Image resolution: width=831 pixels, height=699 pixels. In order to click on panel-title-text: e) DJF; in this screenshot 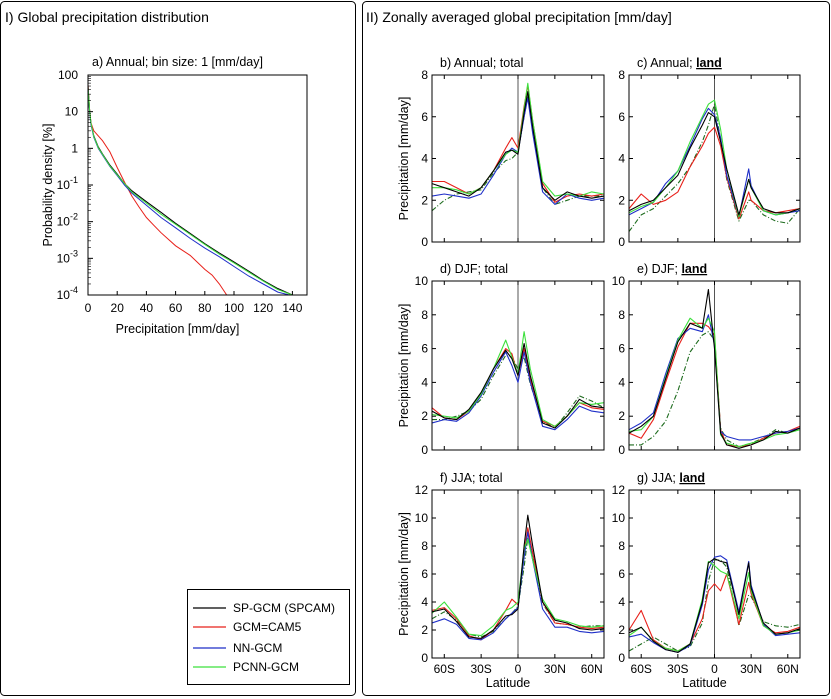, I will do `click(659, 269)`.